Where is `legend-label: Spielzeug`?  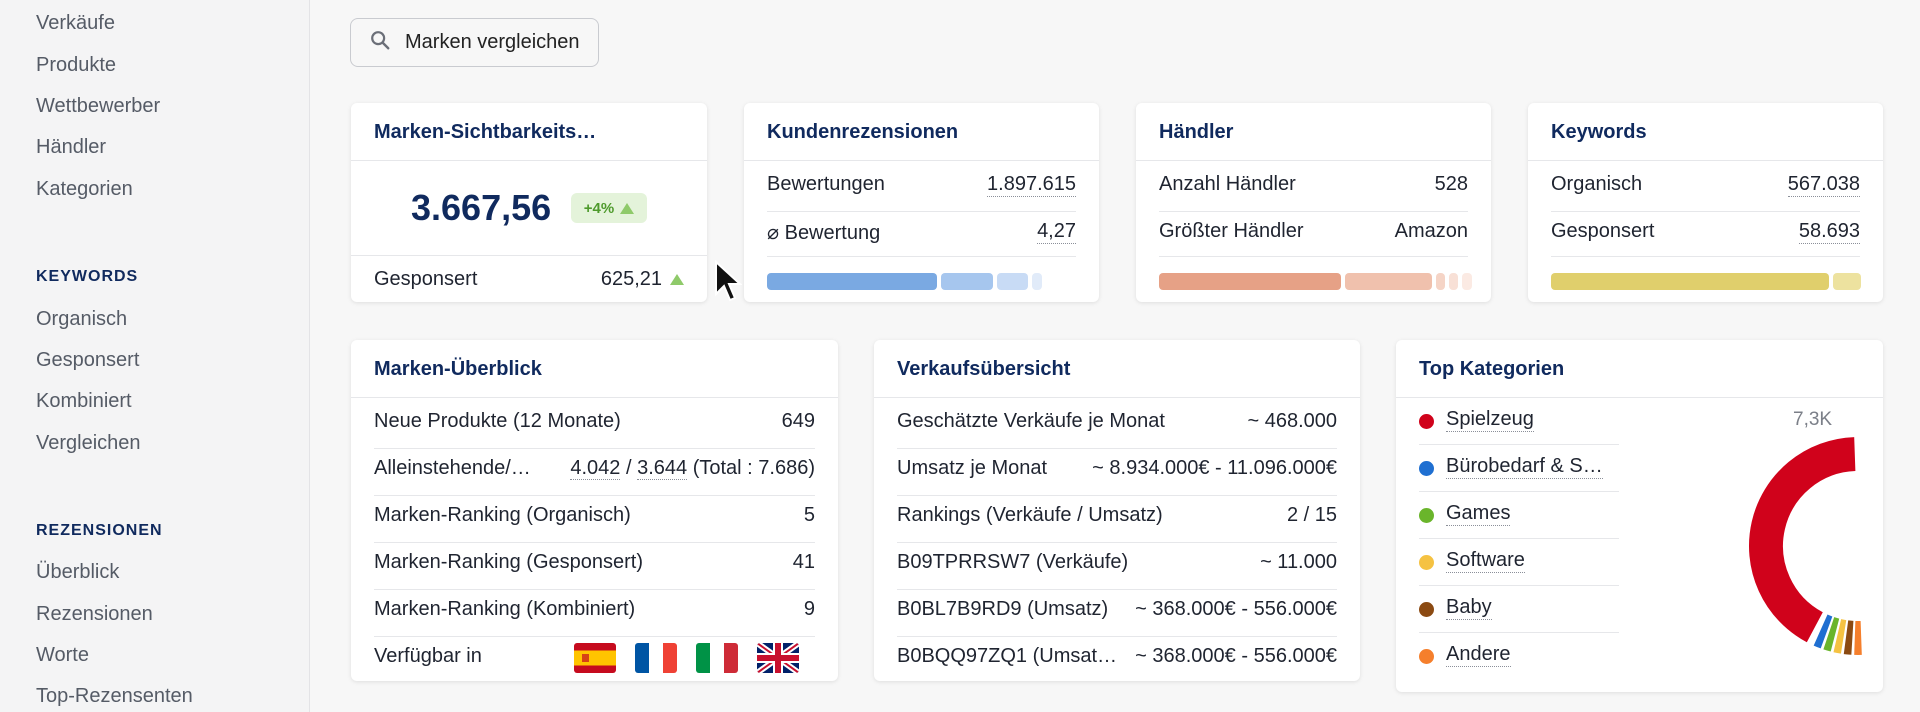 legend-label: Spielzeug is located at coordinates (1490, 420).